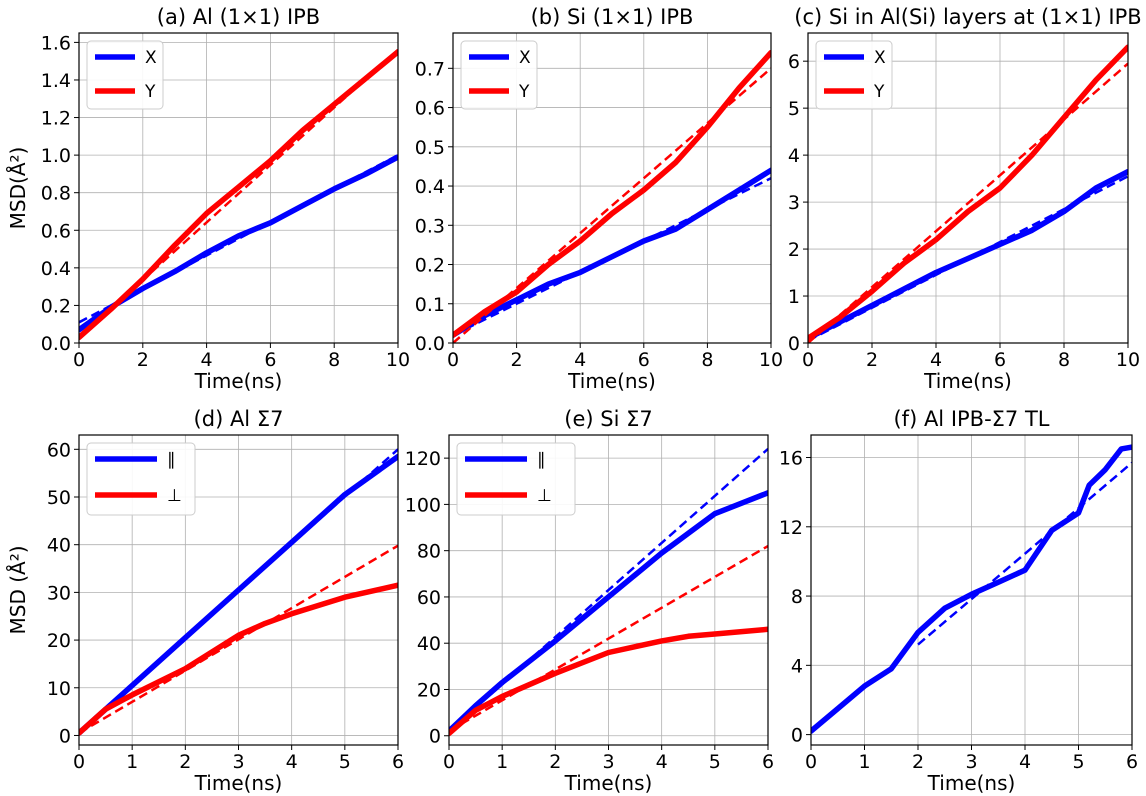  Describe the element at coordinates (56, 119) in the screenshot. I see `y-tick-label: 1.2` at that location.